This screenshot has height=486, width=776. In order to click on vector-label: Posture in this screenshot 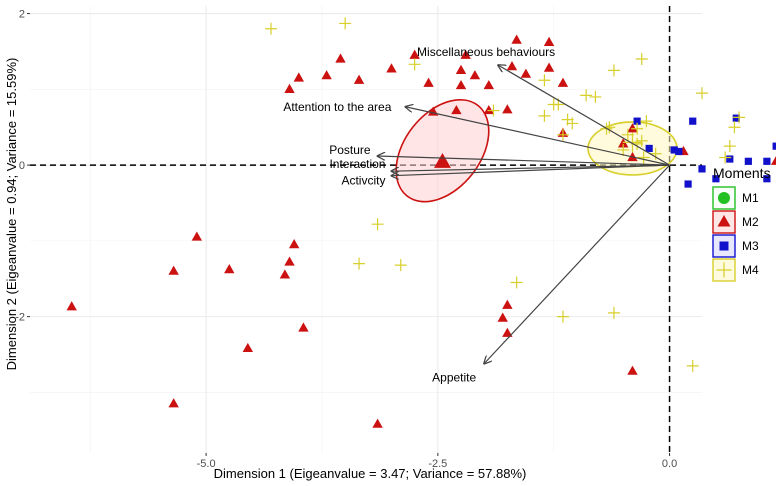, I will do `click(350, 150)`.